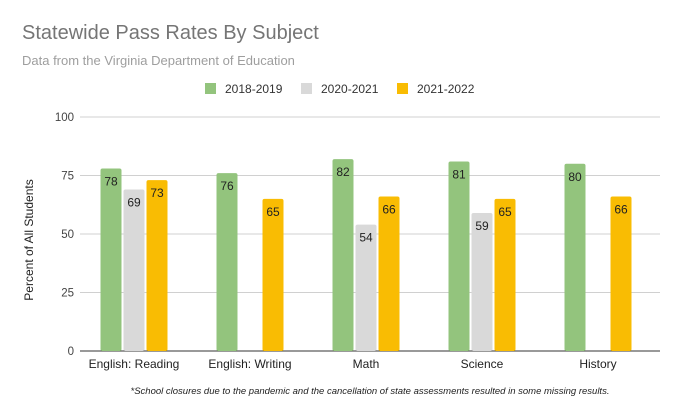  What do you see at coordinates (67, 235) in the screenshot?
I see `y-tick-label: 50` at bounding box center [67, 235].